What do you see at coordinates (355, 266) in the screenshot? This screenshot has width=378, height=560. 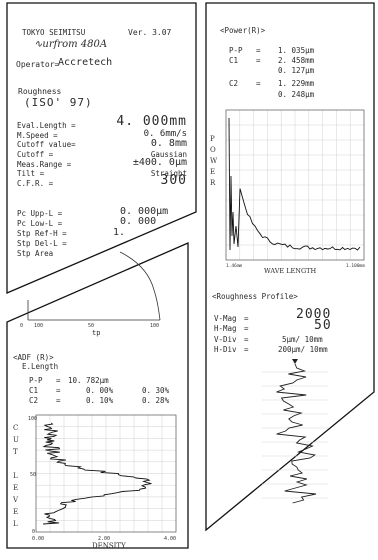 I see `power-x-tick: 1.100mm` at bounding box center [355, 266].